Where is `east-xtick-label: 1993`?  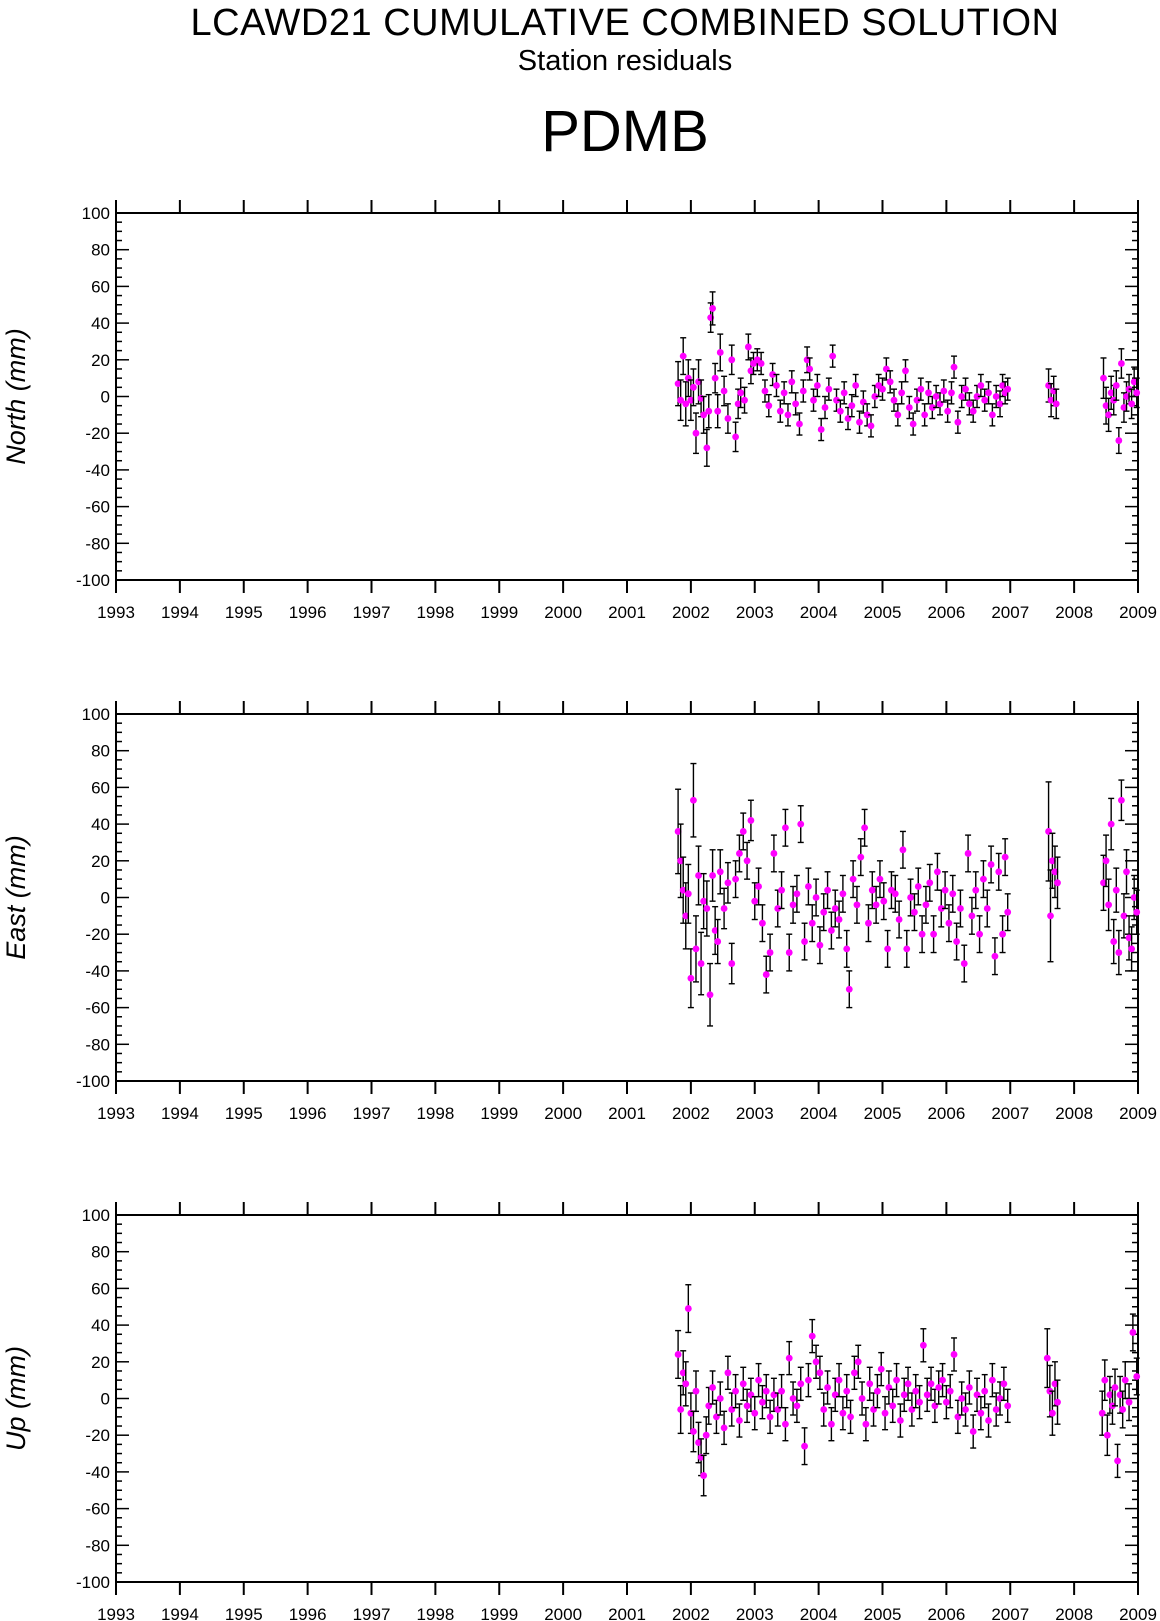 east-xtick-label: 1993 is located at coordinates (116, 1113).